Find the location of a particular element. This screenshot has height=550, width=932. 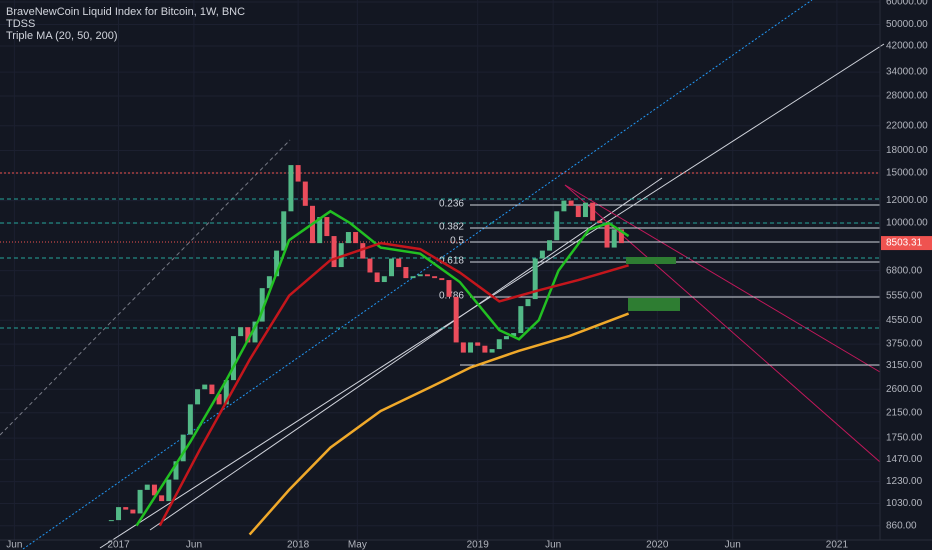

y-tick-label: 18000.00 is located at coordinates (907, 150).